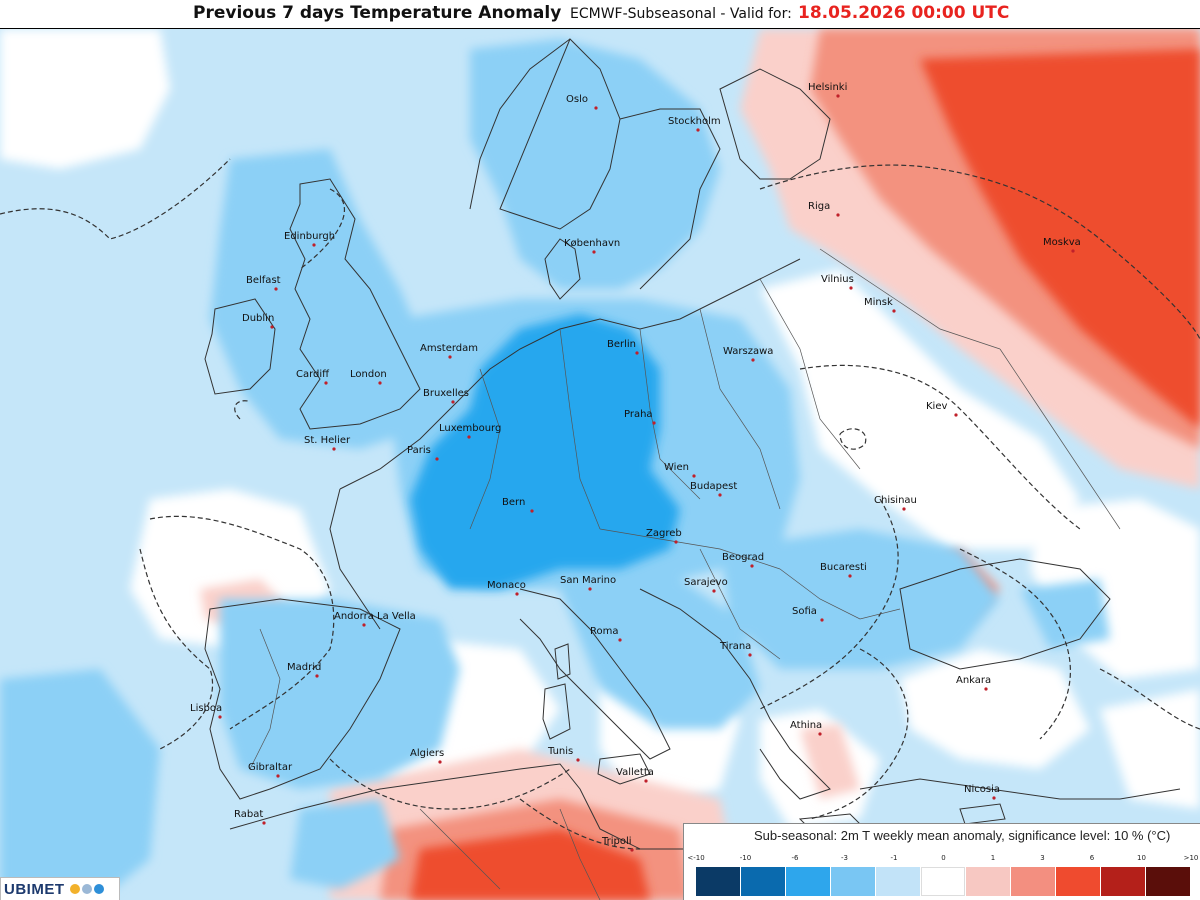  I want to click on city-marker: London, so click(368, 377).